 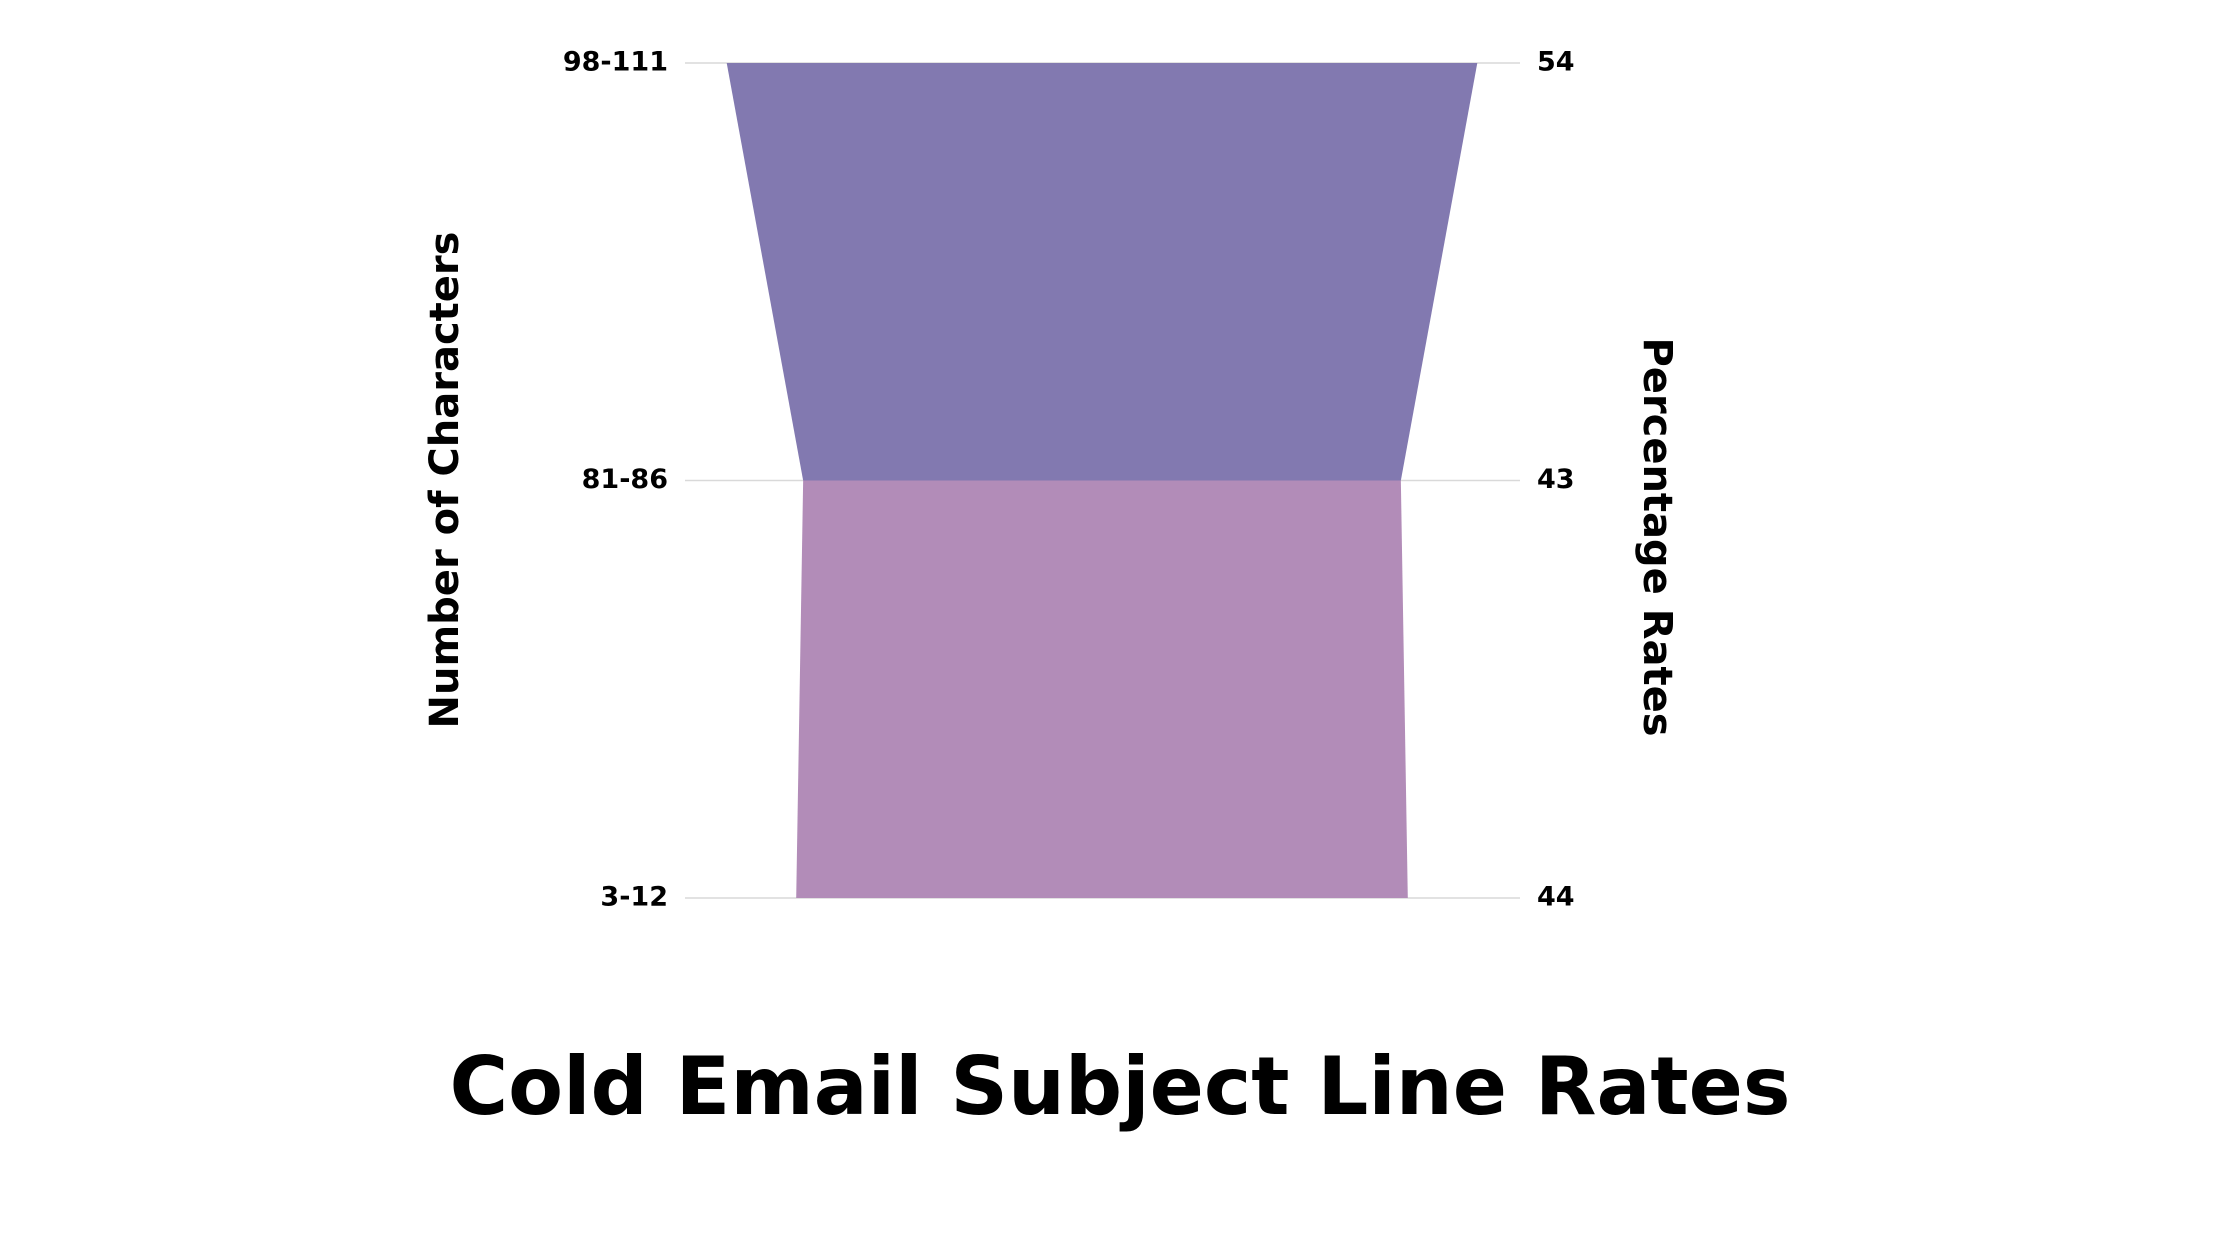 What do you see at coordinates (1657, 536) in the screenshot?
I see `y2-axis-title: Percentage Rates` at bounding box center [1657, 536].